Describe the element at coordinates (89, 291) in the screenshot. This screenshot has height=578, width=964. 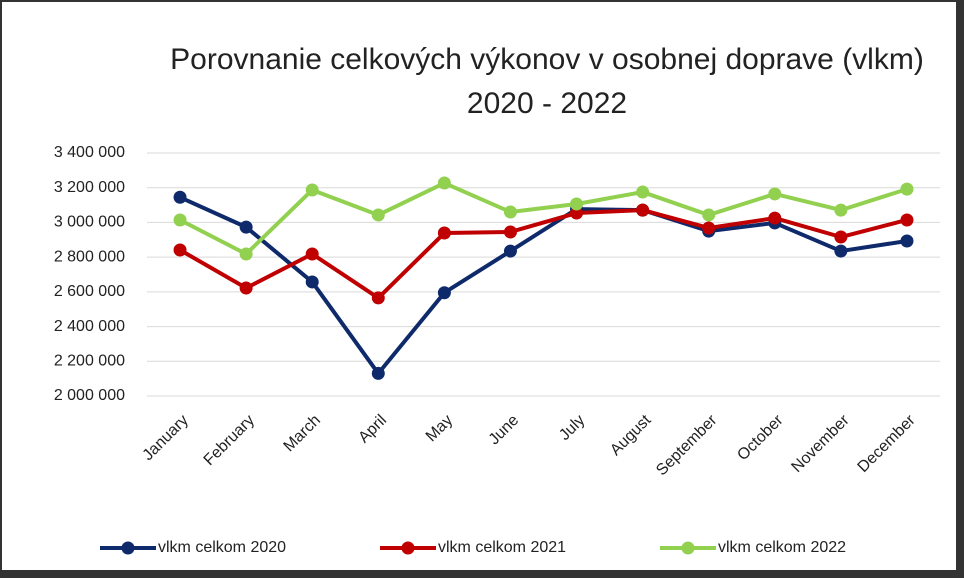
I see `y-tick-label: 2 600 000` at that location.